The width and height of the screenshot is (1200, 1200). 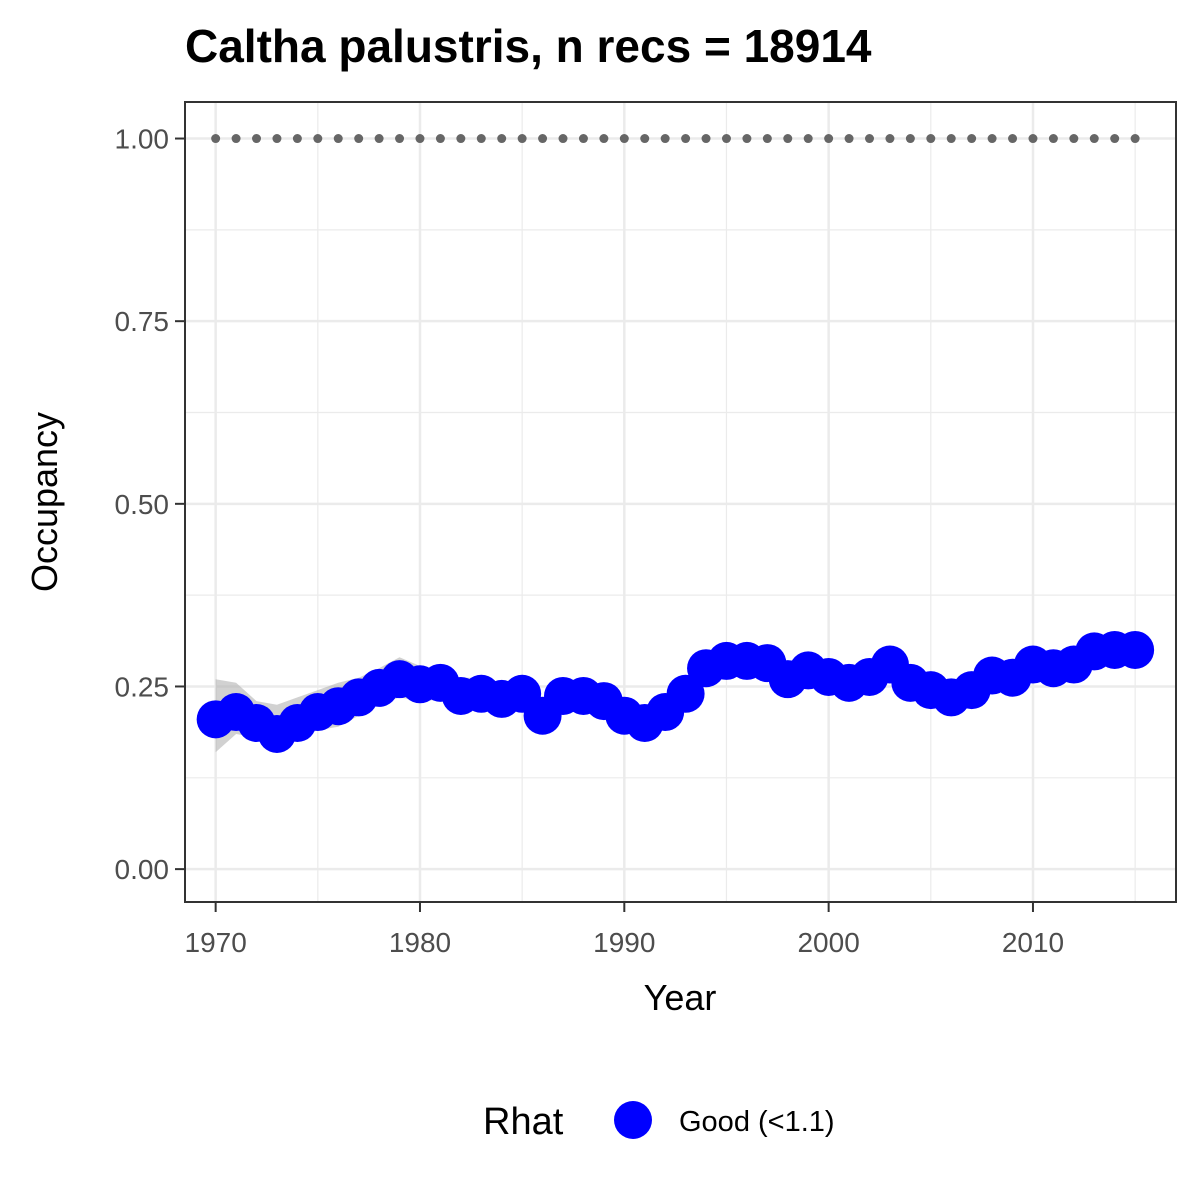 I want to click on x-axis: 1970 1980 1990 2000 2010, so click(x=624, y=930).